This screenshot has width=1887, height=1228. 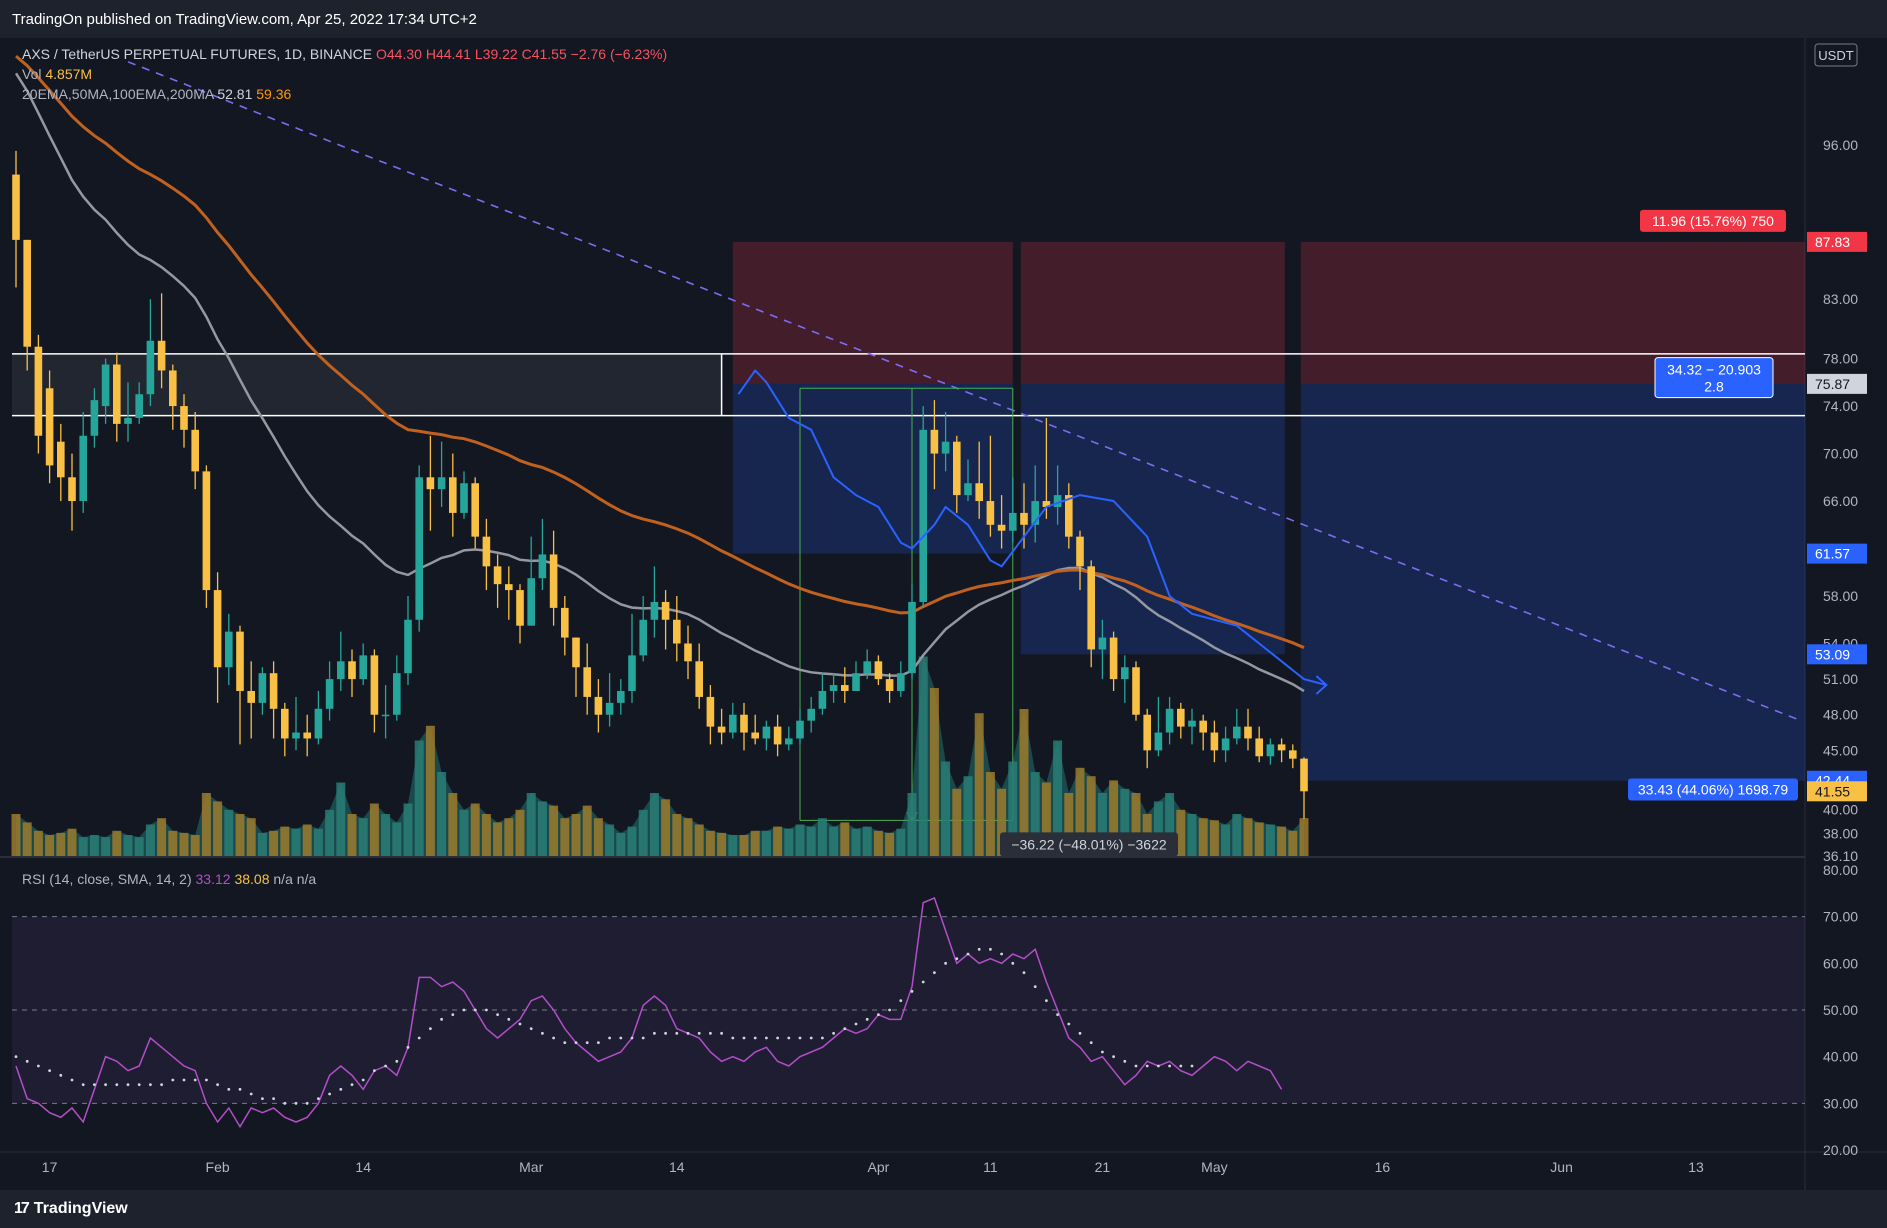 What do you see at coordinates (32, 74) in the screenshot?
I see `volume-label: Vol` at bounding box center [32, 74].